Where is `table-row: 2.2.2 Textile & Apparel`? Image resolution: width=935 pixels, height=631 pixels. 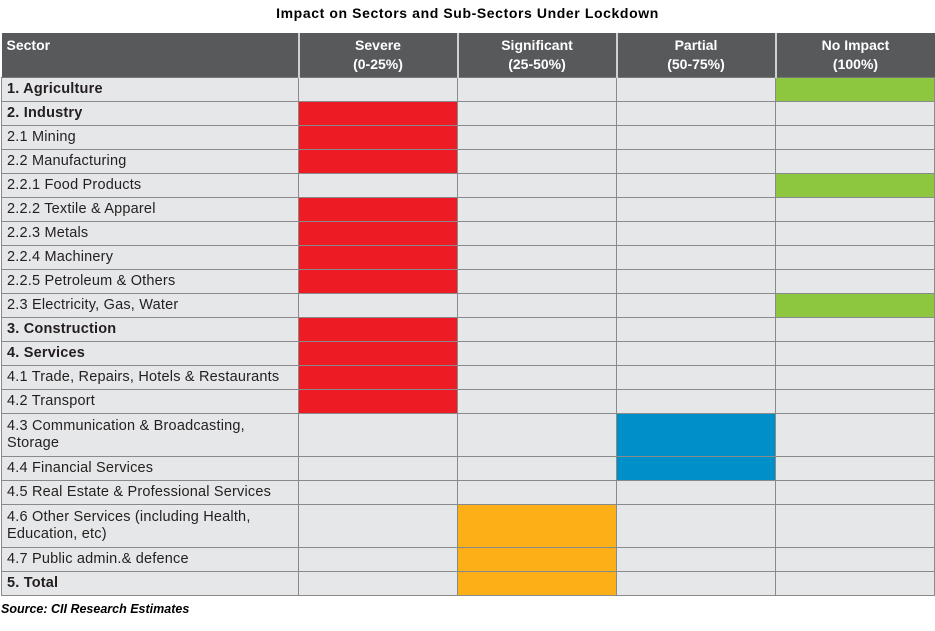 table-row: 2.2.2 Textile & Apparel is located at coordinates (468, 209).